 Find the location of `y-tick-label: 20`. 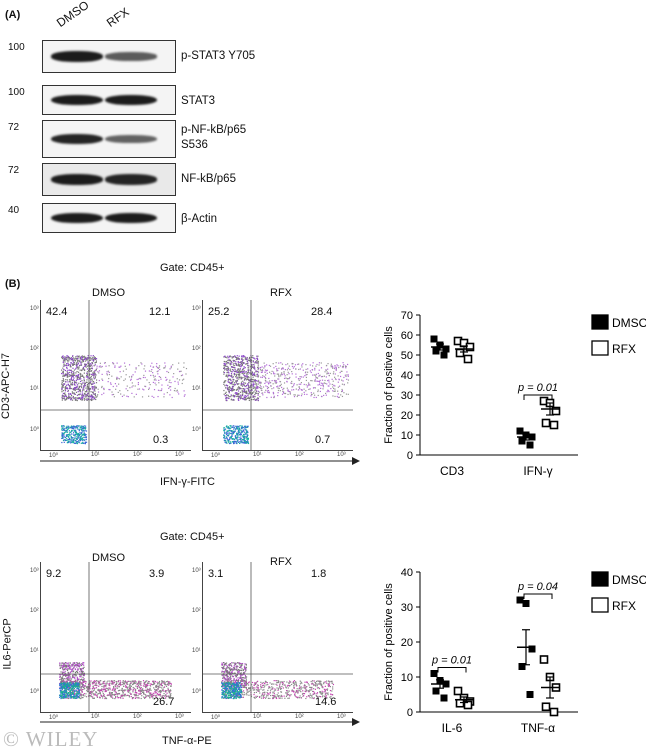

y-tick-label: 20 is located at coordinates (407, 416).